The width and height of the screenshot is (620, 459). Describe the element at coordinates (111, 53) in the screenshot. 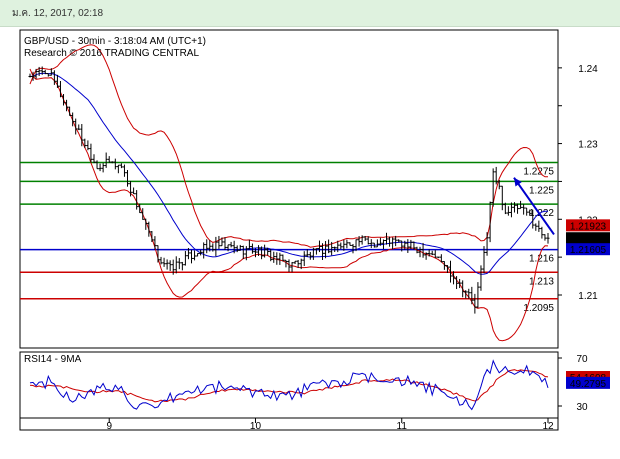

I see `chart-subtitle: Research © 2016 TRADING CENTRAL` at that location.